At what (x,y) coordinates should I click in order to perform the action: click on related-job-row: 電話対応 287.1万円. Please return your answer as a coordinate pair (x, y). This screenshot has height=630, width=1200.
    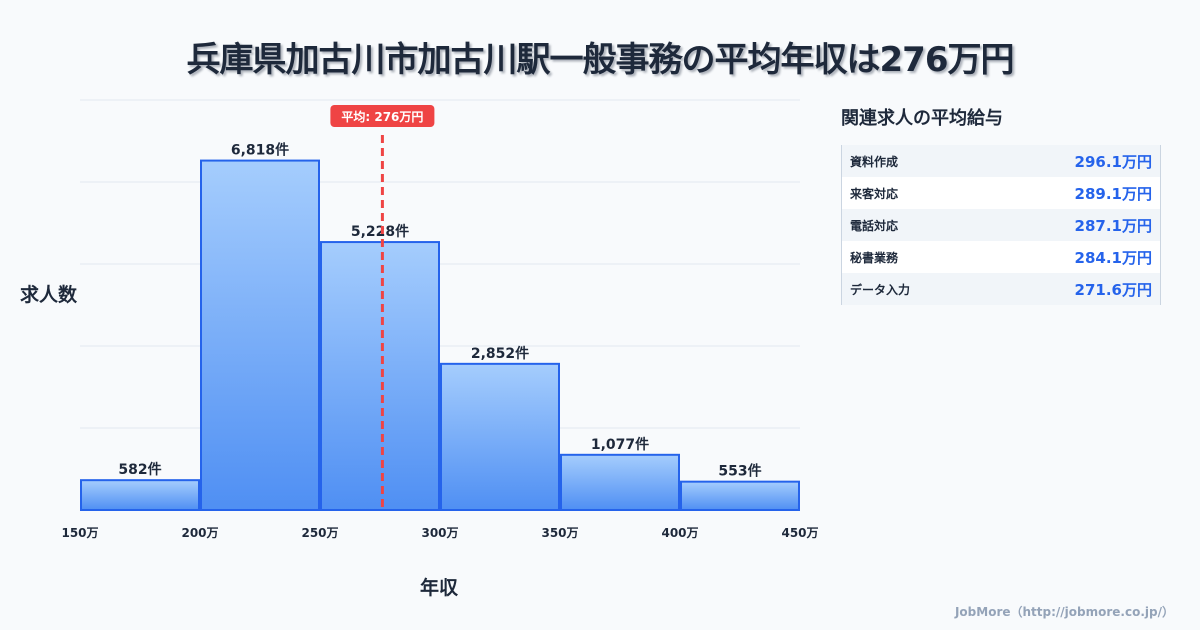
    Looking at the image, I should click on (1001, 225).